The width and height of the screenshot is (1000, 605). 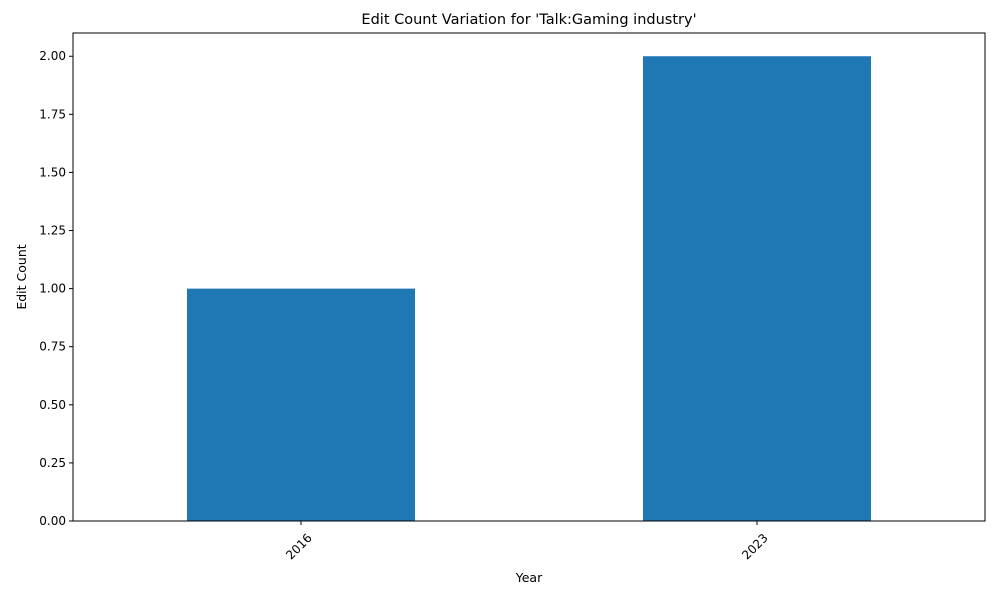 What do you see at coordinates (529, 577) in the screenshot?
I see `x-axis-label: Year` at bounding box center [529, 577].